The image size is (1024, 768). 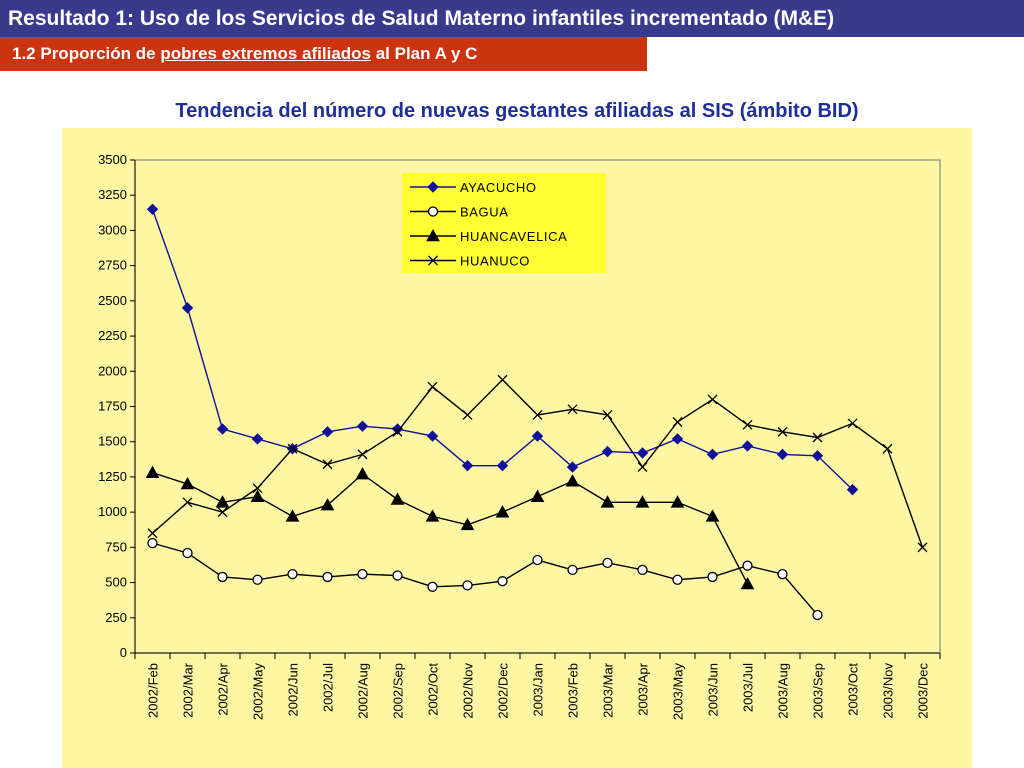 What do you see at coordinates (513, 236) in the screenshot?
I see `legend-label-huancavelica: HUANCAVELICA` at bounding box center [513, 236].